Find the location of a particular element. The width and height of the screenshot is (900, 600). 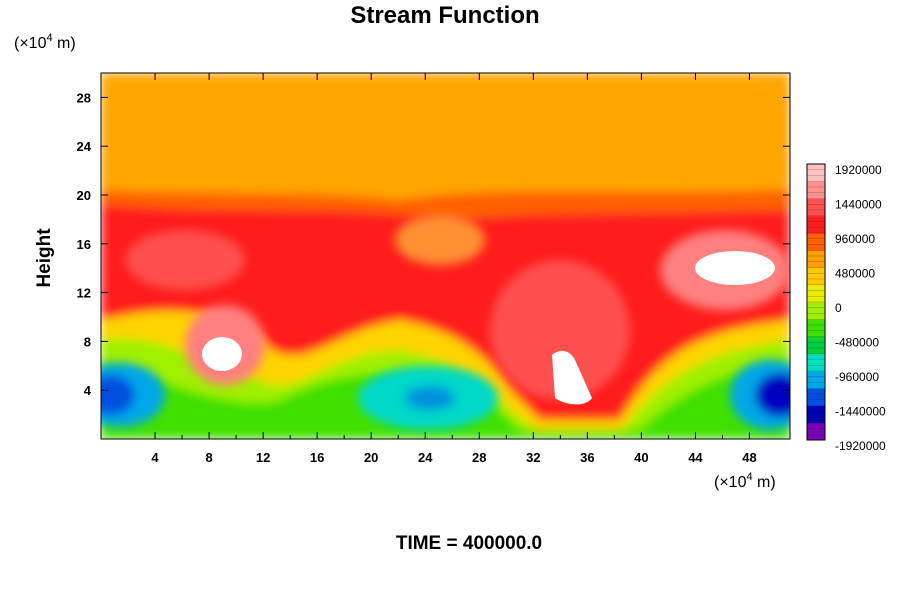

colorbar-tick-label: -1920000 is located at coordinates (860, 446).